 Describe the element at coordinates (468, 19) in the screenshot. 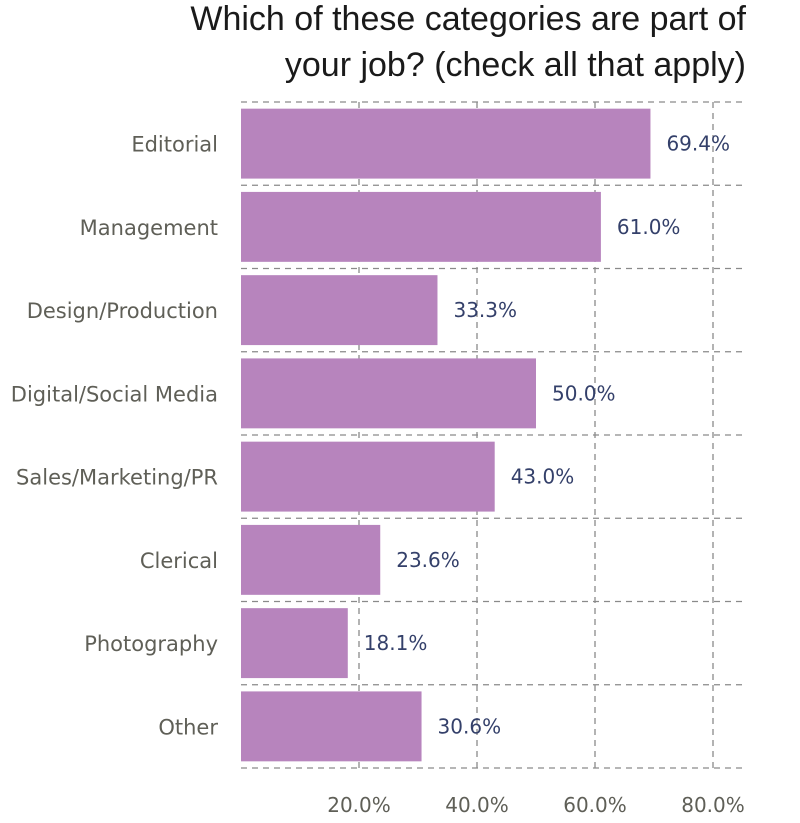

I see `chart-title-line-1: Which of these categories are part of` at that location.